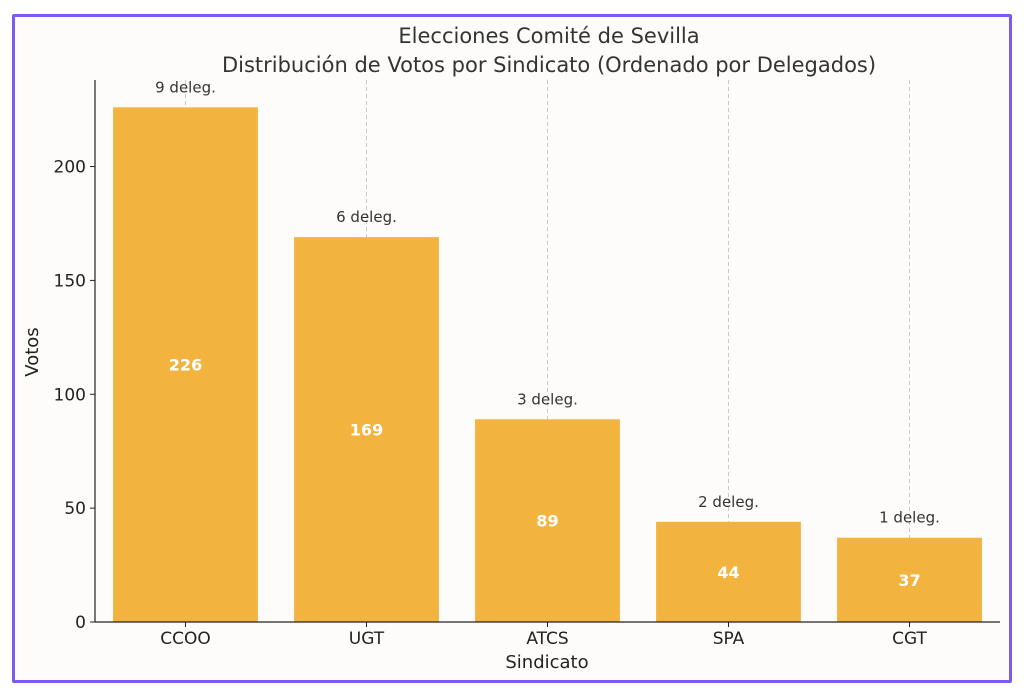  I want to click on chart-title: Elecciones Comité de Sevilla, so click(548, 36).